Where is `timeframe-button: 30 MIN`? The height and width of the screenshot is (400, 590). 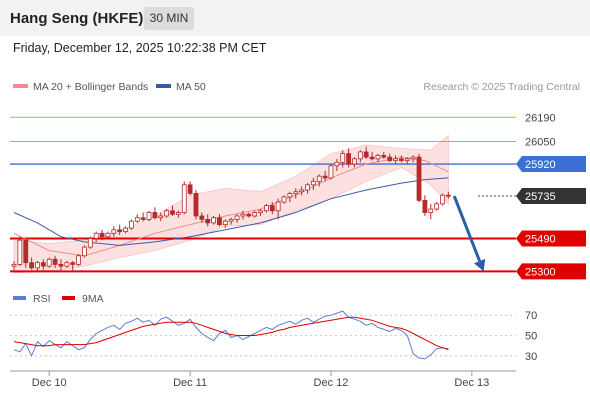
timeframe-button: 30 MIN is located at coordinates (169, 18).